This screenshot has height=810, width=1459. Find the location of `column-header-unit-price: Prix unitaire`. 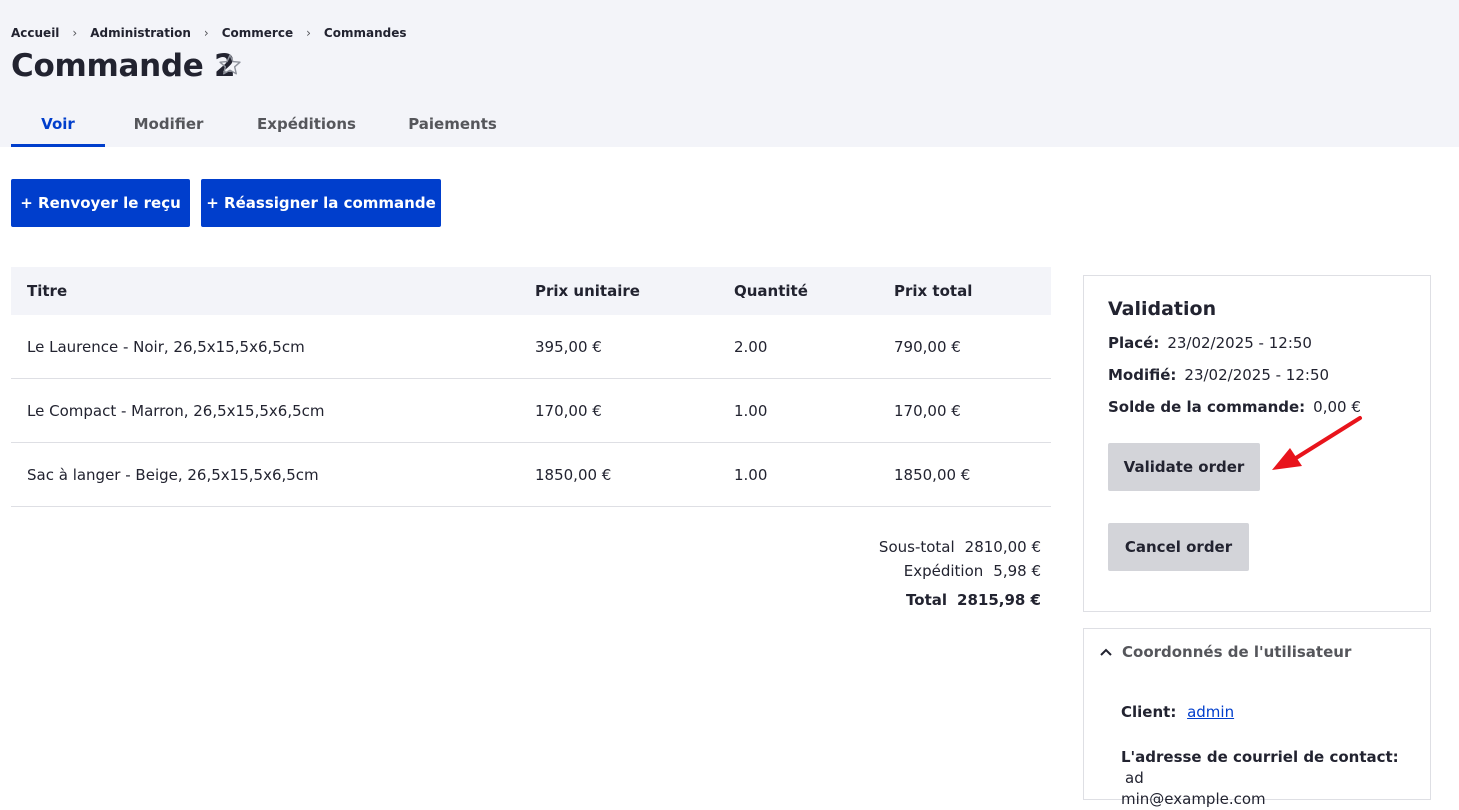

column-header-unit-price: Prix unitaire is located at coordinates (634, 291).